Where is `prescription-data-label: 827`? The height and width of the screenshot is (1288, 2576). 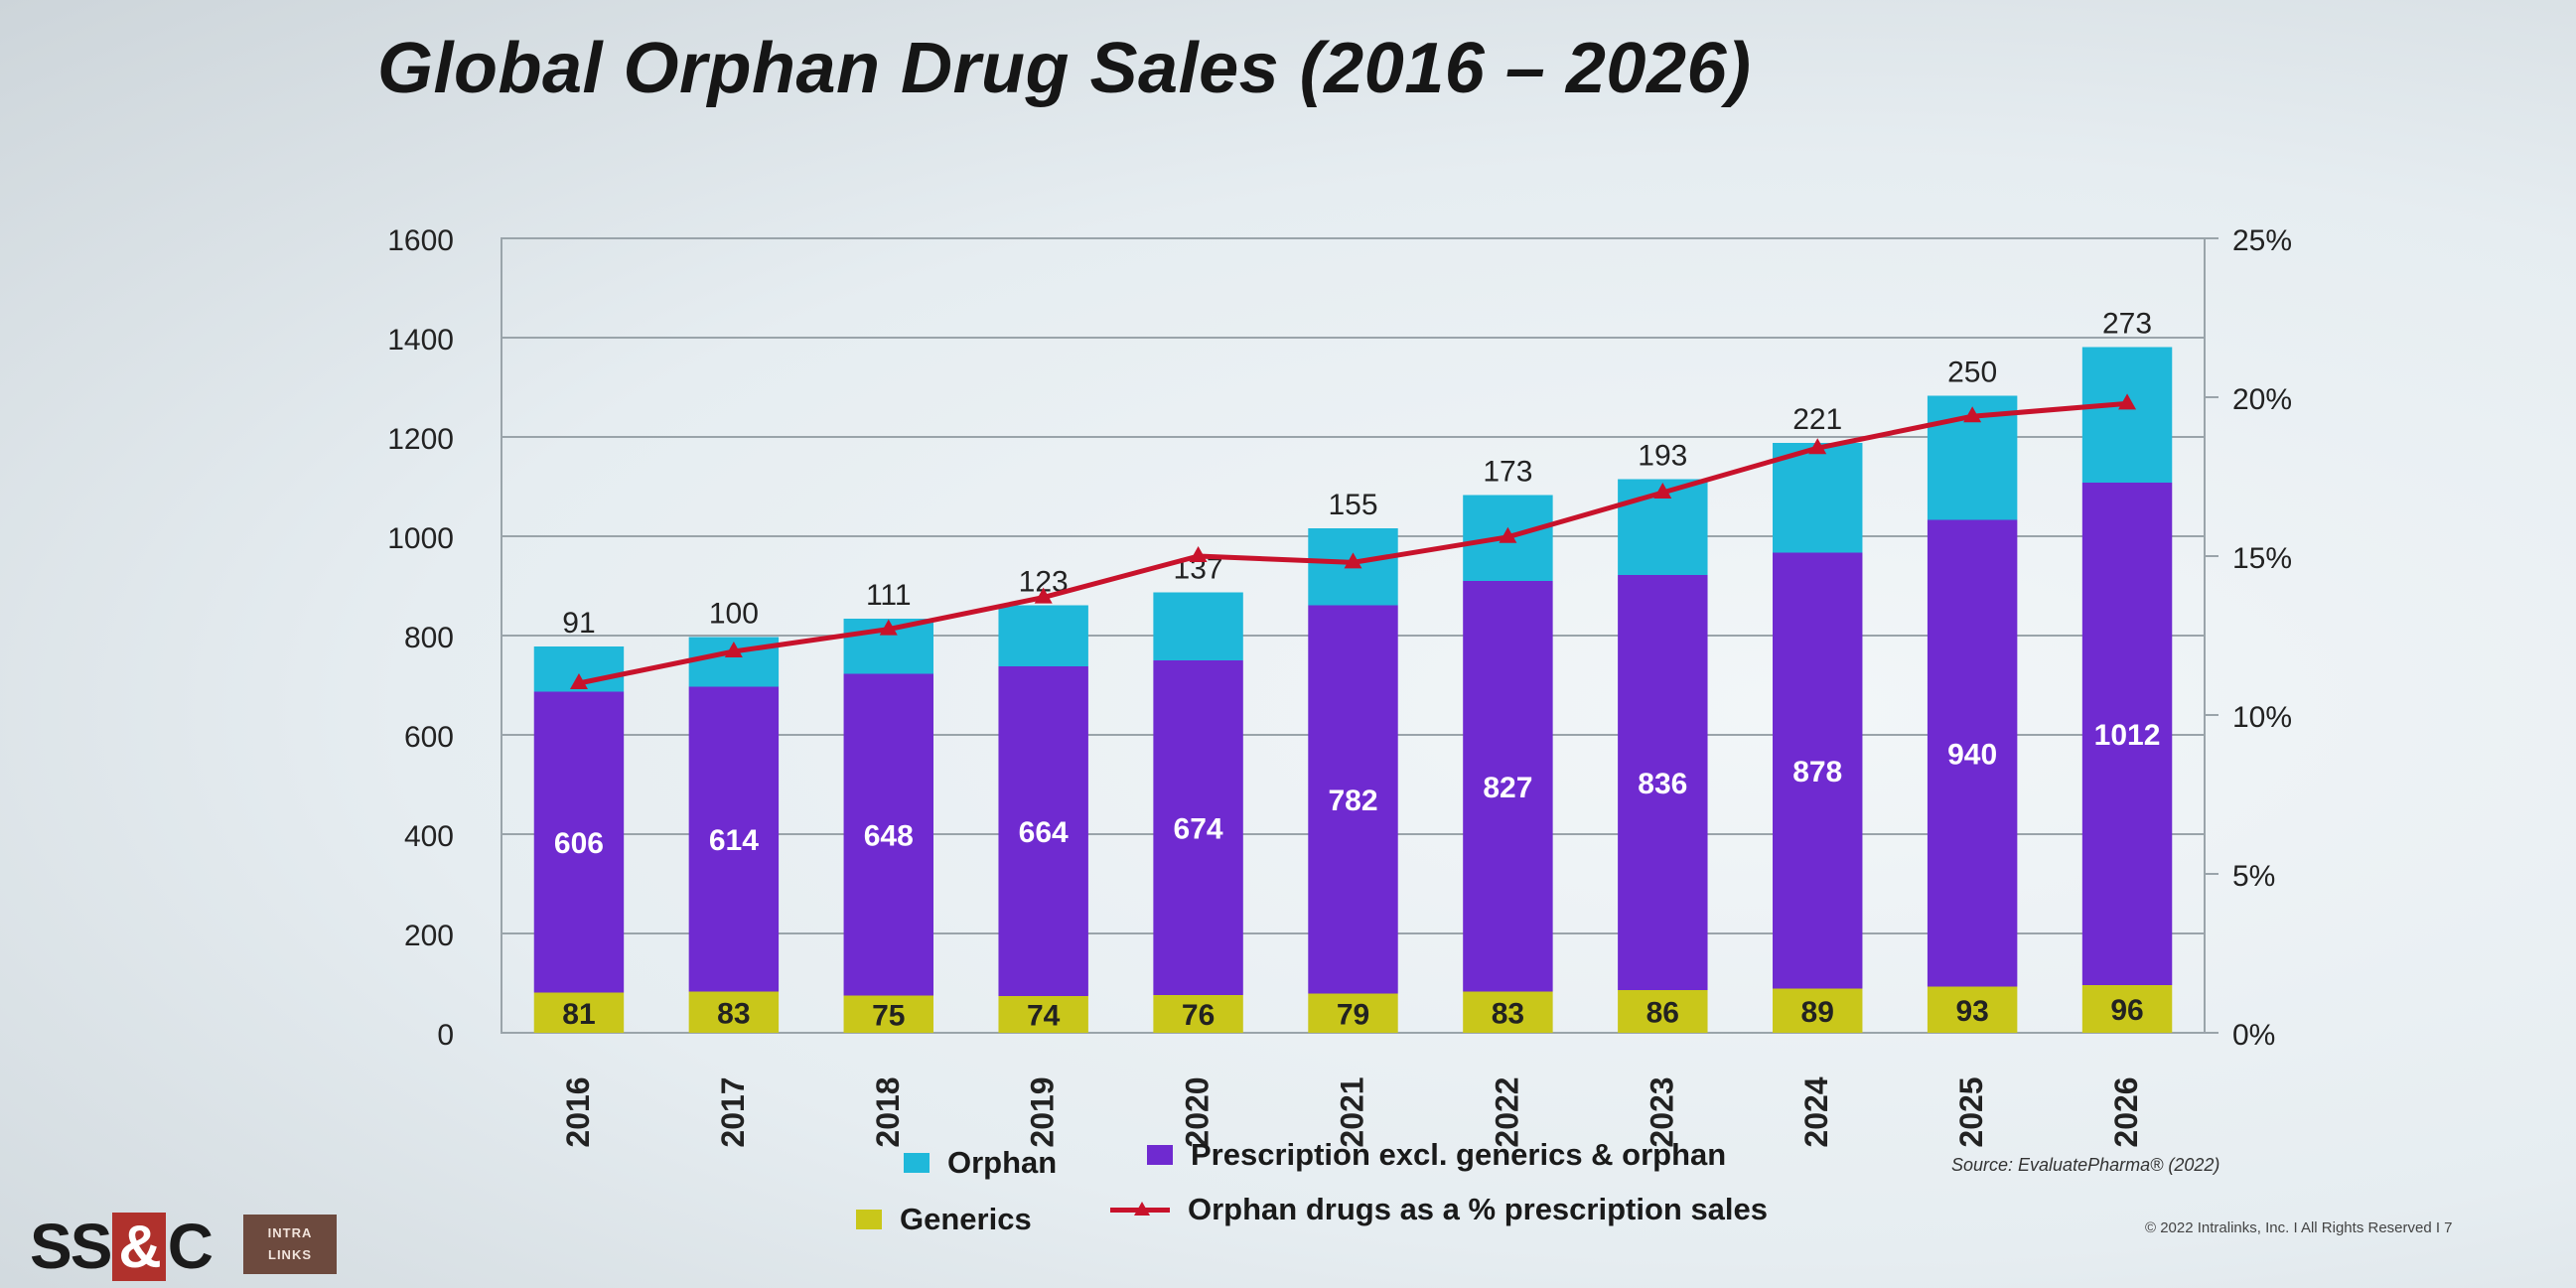 prescription-data-label: 827 is located at coordinates (1507, 788).